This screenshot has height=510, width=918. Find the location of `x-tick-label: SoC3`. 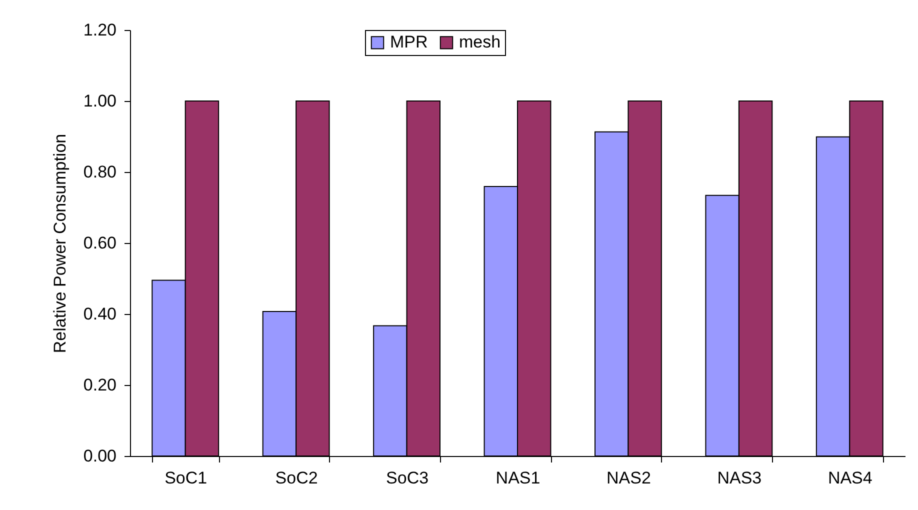

x-tick-label: SoC3 is located at coordinates (407, 478).